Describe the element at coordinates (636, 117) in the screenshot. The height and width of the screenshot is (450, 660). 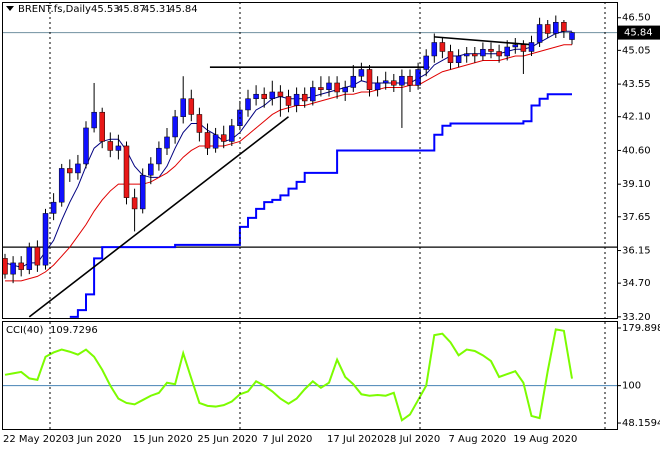
I see `y-tick-label: 42.10` at that location.